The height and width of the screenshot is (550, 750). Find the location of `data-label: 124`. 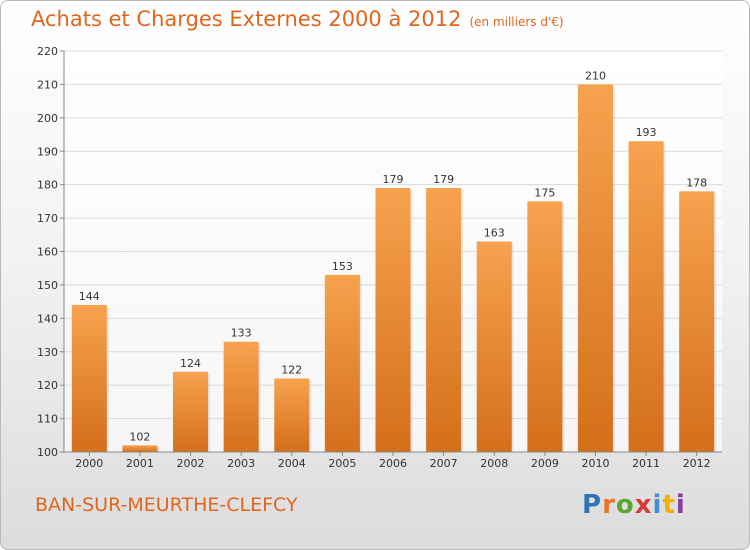

data-label: 124 is located at coordinates (190, 363).